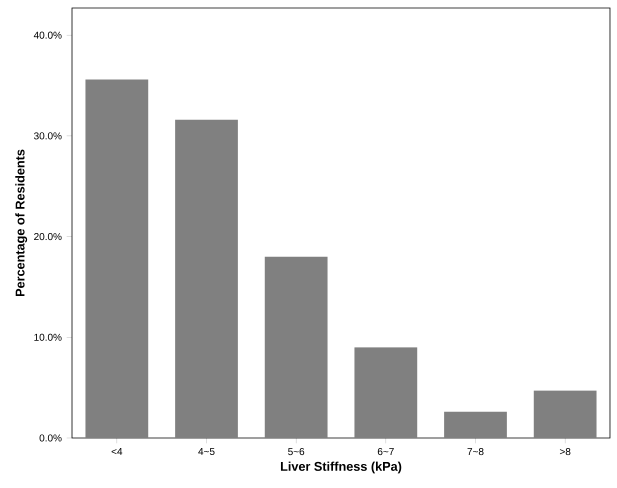  What do you see at coordinates (117, 451) in the screenshot?
I see `x-tick-label: <4` at bounding box center [117, 451].